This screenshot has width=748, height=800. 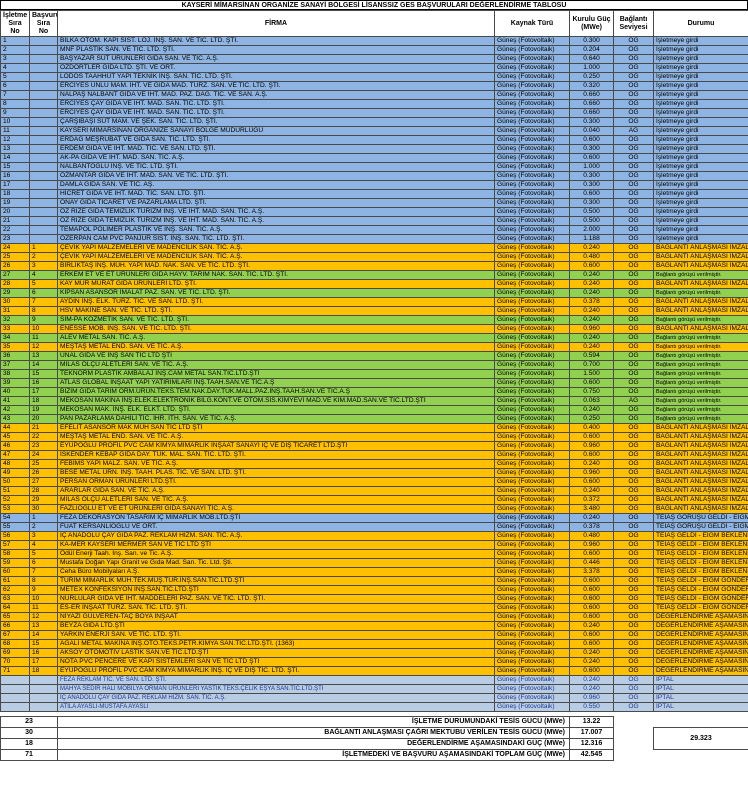 What do you see at coordinates (276, 338) in the screenshot?
I see `company-cell: ALEV METAL SAN. TİC. A.Ş.` at bounding box center [276, 338].